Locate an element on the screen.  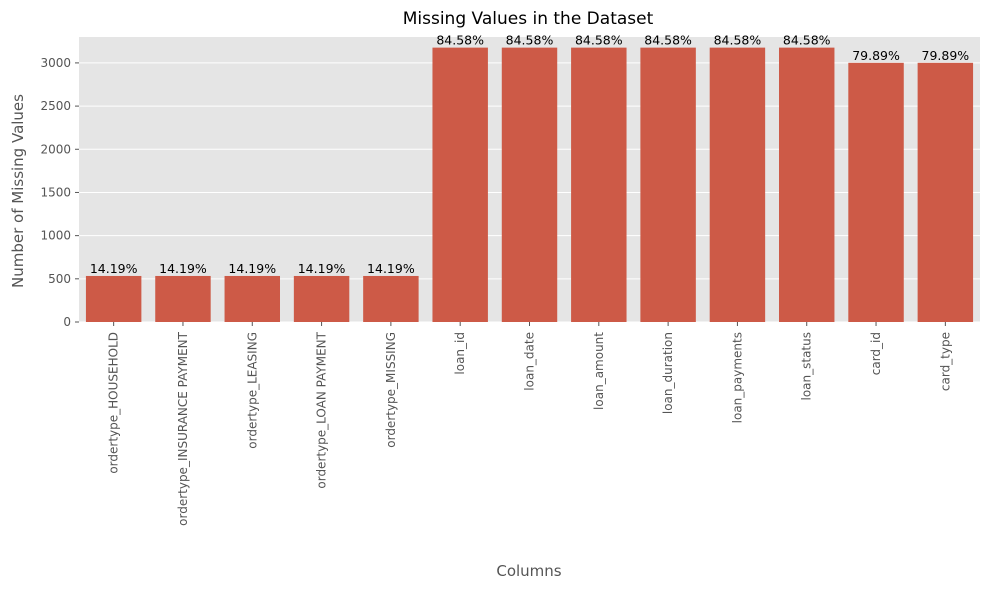
x-tick-label: loan_date is located at coordinates (530, 361).